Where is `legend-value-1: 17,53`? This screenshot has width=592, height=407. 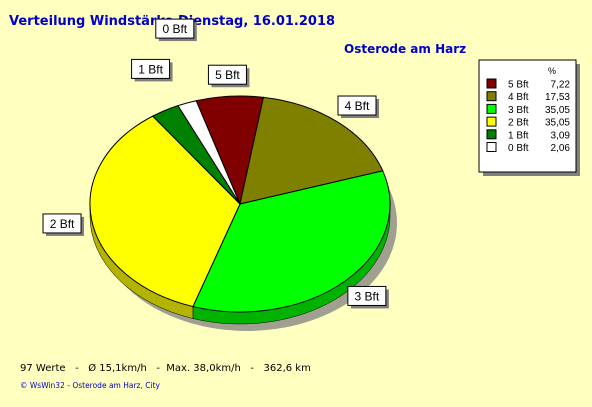 legend-value-1: 17,53 is located at coordinates (557, 97).